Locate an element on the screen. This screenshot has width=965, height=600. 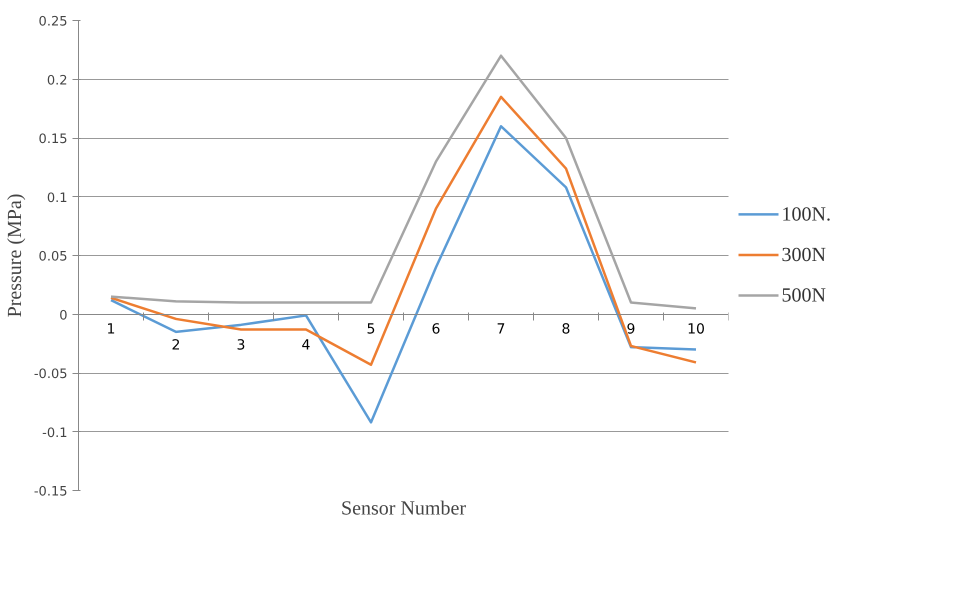
x-tick-label: 3 is located at coordinates (241, 345).